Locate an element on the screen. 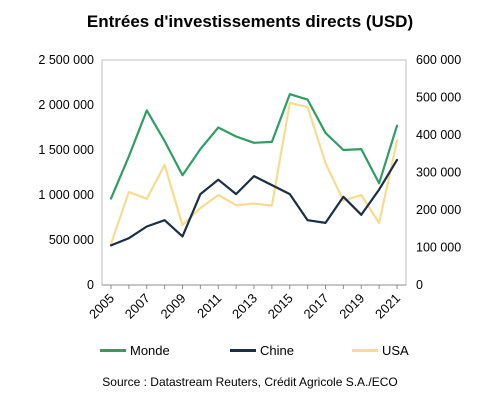 This screenshot has height=401, width=500. y-left-tick-label: 2 500 000 is located at coordinates (66, 60).